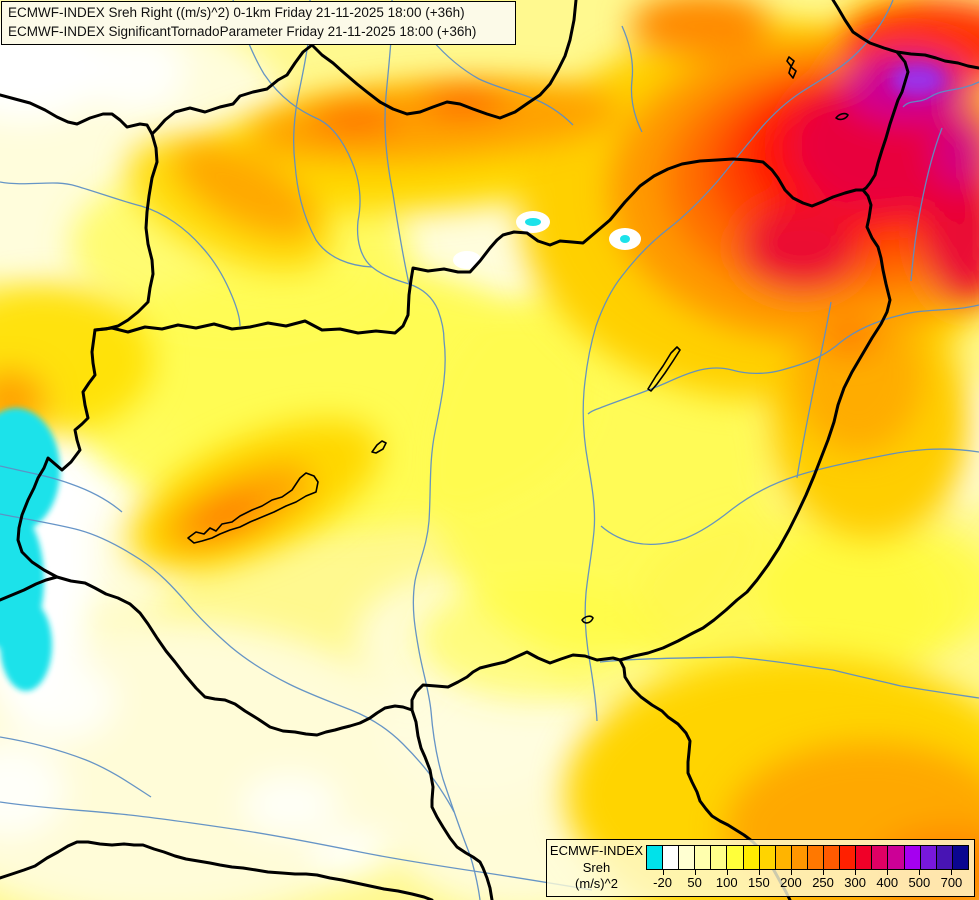 This screenshot has height=900, width=979. I want to click on legend-title-product: ECMWF-INDEX, so click(596, 850).